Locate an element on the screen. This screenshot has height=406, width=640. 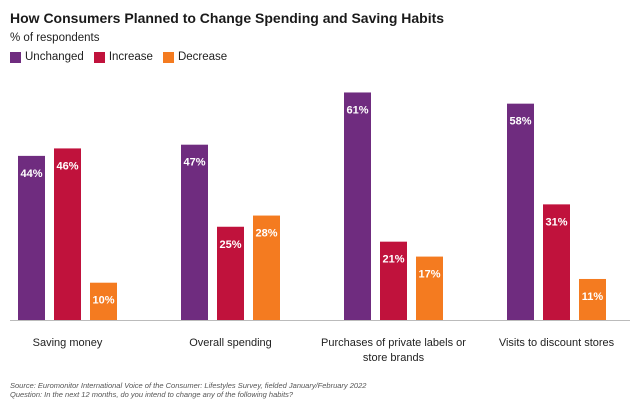
chart-subtitle: % of respondents is located at coordinates (55, 38).